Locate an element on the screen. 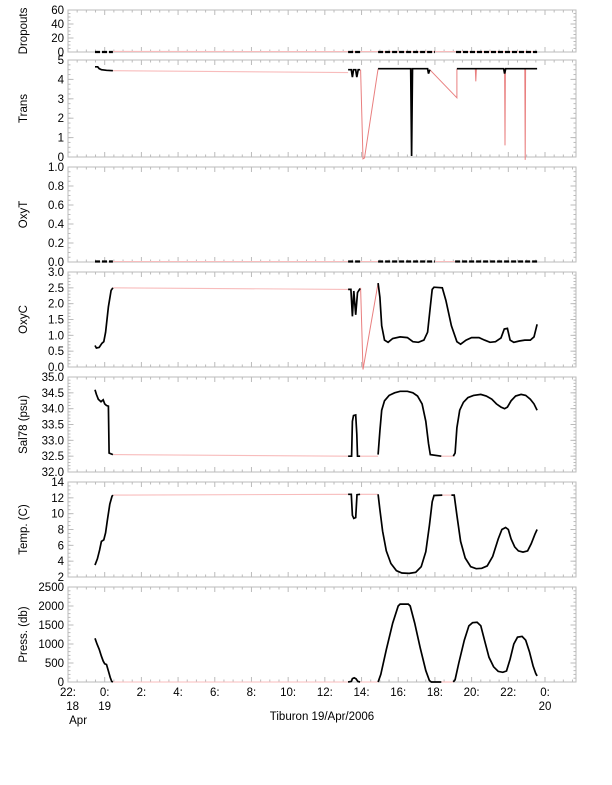 The image size is (612, 785). y-tick-label: 40 is located at coordinates (57, 25).